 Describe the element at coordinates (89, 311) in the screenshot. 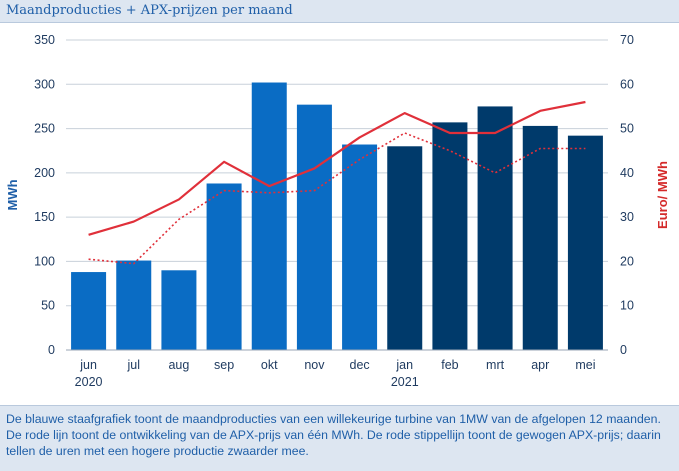

I see `bar-jun` at that location.